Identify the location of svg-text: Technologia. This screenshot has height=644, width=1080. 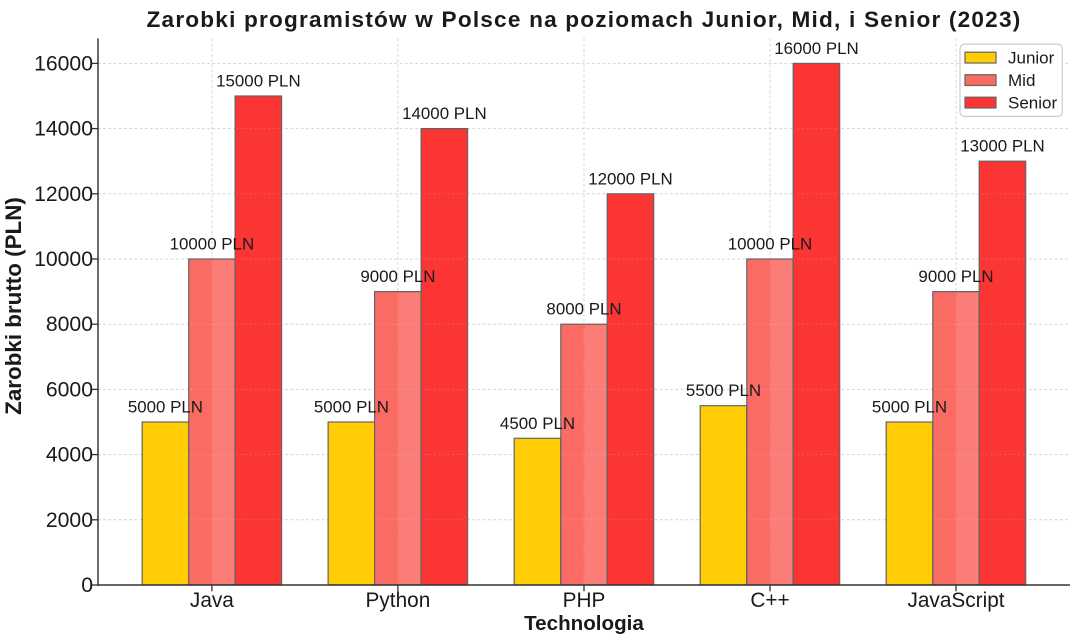
(584, 623).